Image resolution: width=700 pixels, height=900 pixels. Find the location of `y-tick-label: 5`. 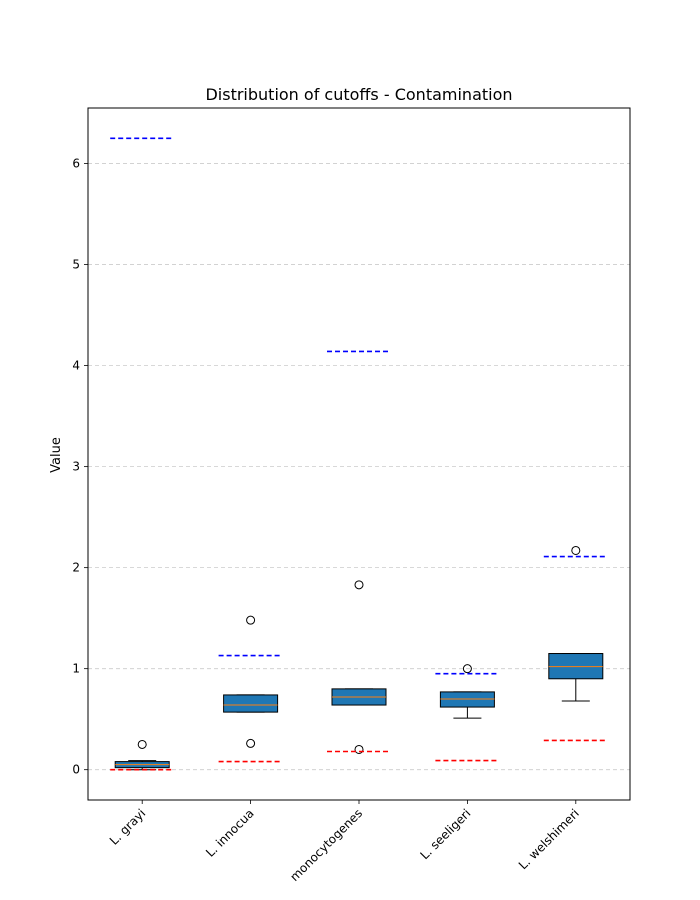

y-tick-label: 5 is located at coordinates (76, 265).